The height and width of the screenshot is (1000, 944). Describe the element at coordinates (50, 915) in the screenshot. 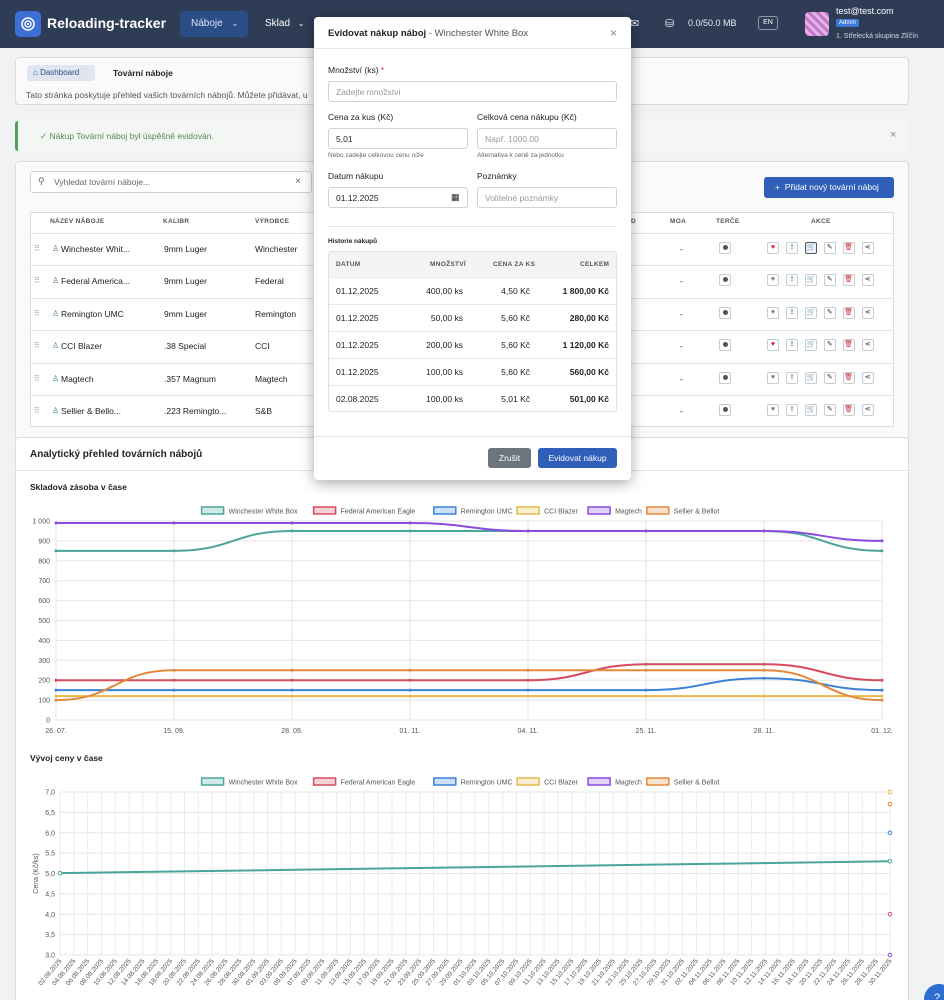

I see `y-tick-label: 4,0` at that location.